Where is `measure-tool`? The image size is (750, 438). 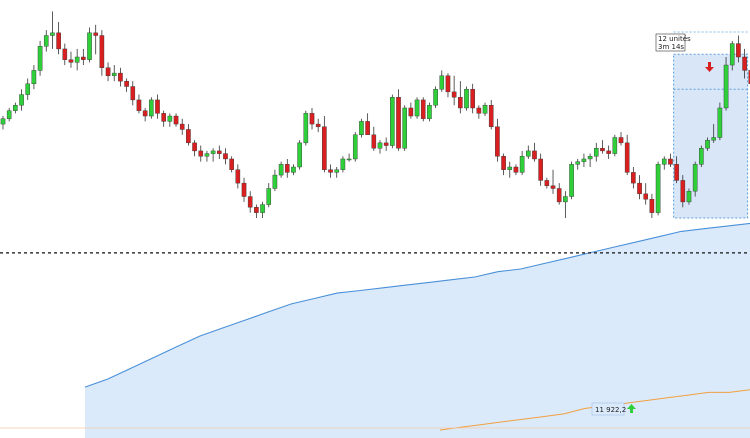 measure-tool is located at coordinates (711, 125).